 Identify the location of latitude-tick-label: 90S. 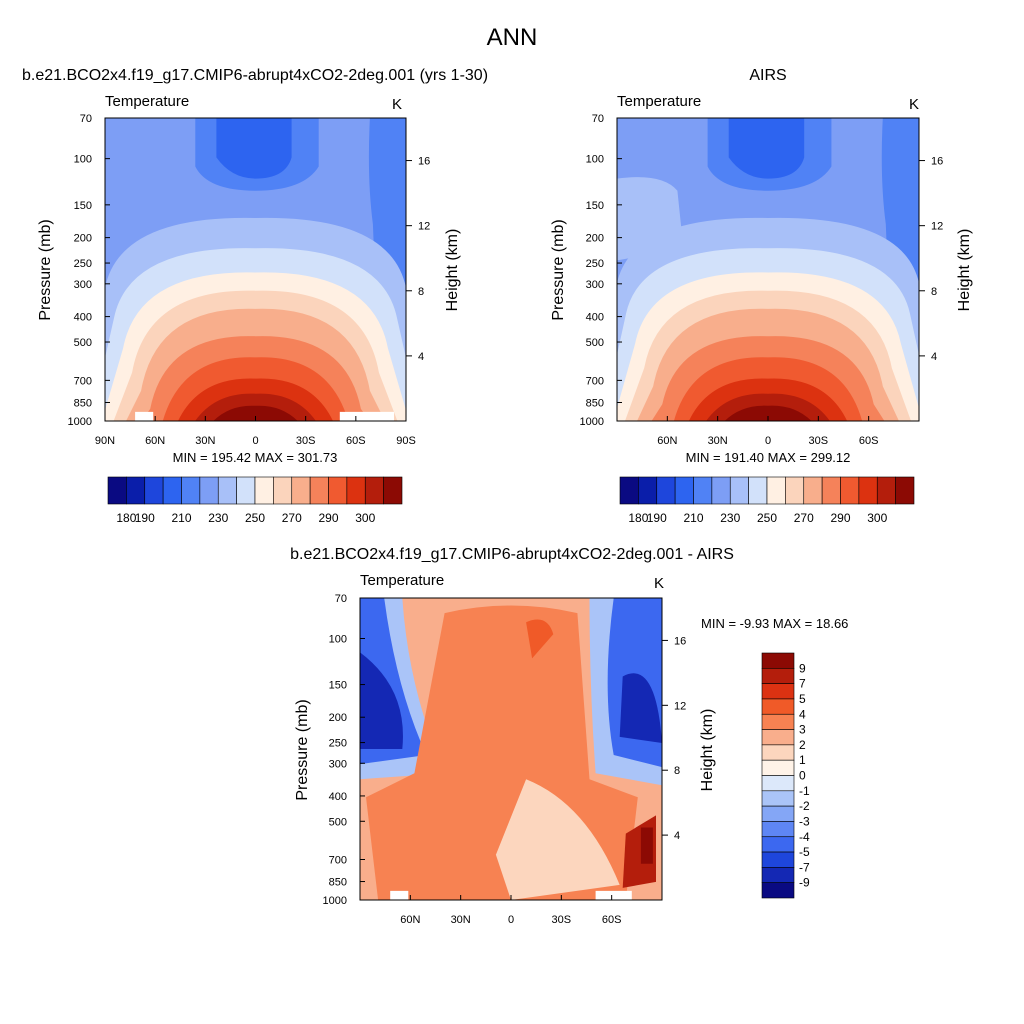
(406, 441).